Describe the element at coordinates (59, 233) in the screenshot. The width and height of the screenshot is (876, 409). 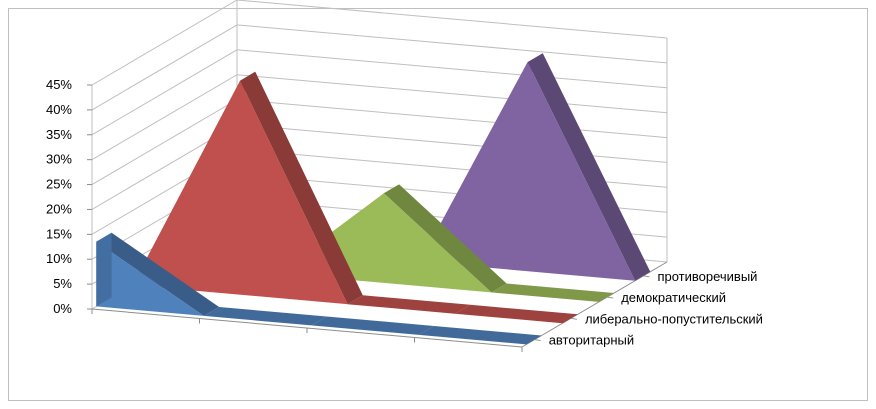
I see `y-tick-label: 15%` at that location.